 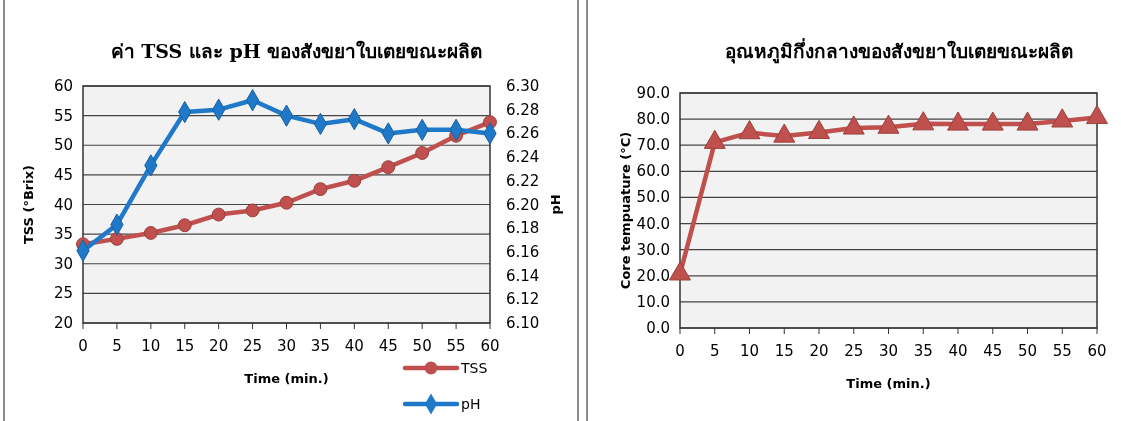 What do you see at coordinates (523, 180) in the screenshot?
I see `y2-tick-label: 6.22` at bounding box center [523, 180].